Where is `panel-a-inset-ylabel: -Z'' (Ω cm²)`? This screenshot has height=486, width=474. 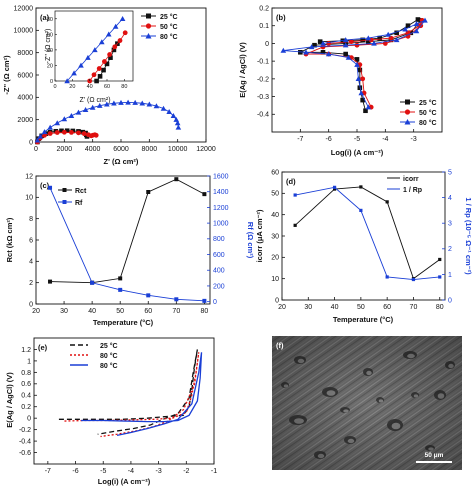 panel-a-inset-ylabel: -Z'' (Ω cm²) is located at coordinates (48, 46).